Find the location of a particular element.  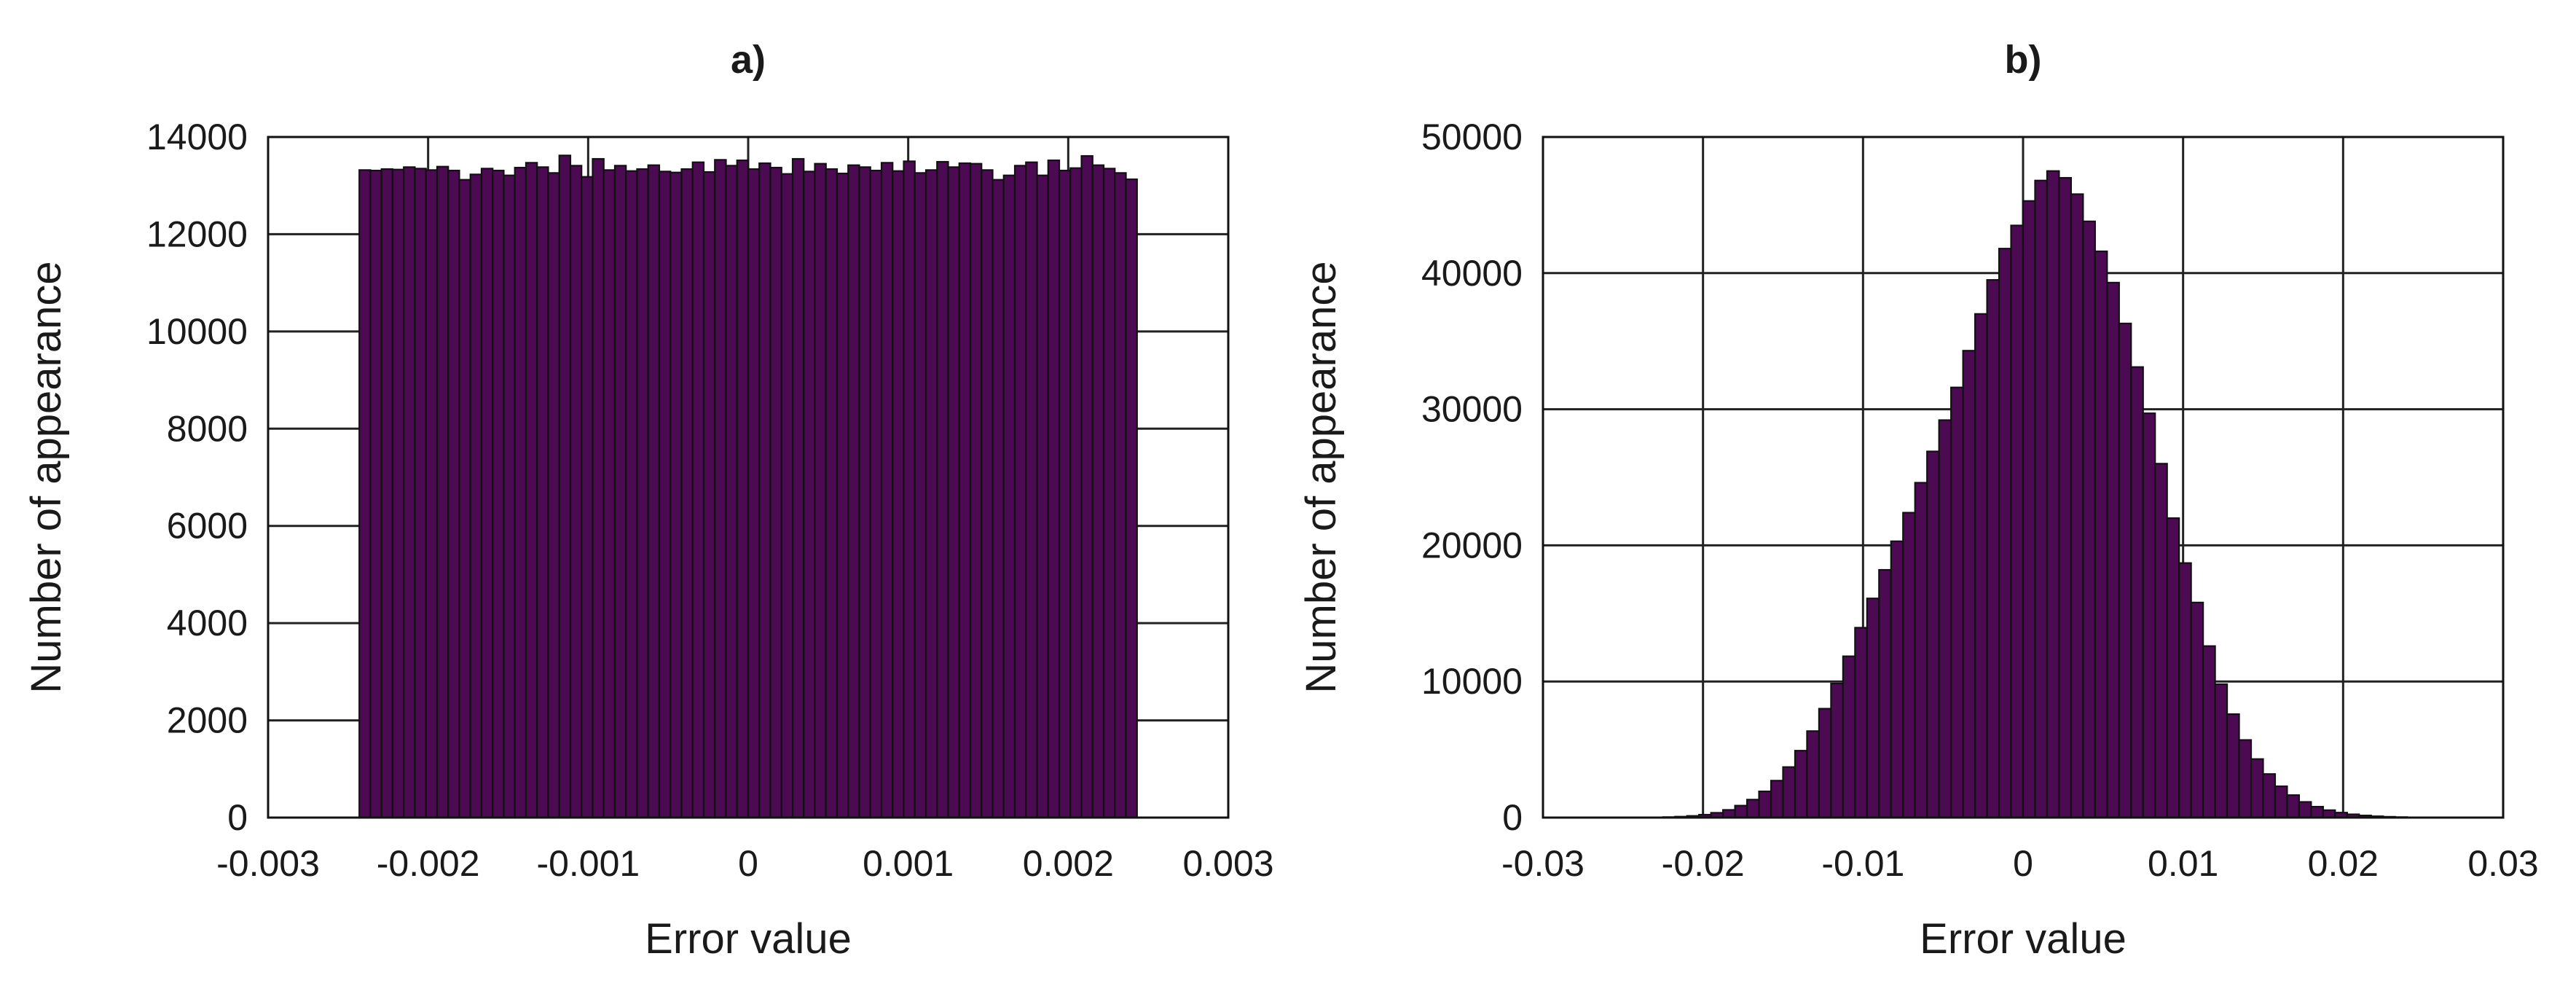

x-axis-label-b: Error value is located at coordinates (2023, 939).